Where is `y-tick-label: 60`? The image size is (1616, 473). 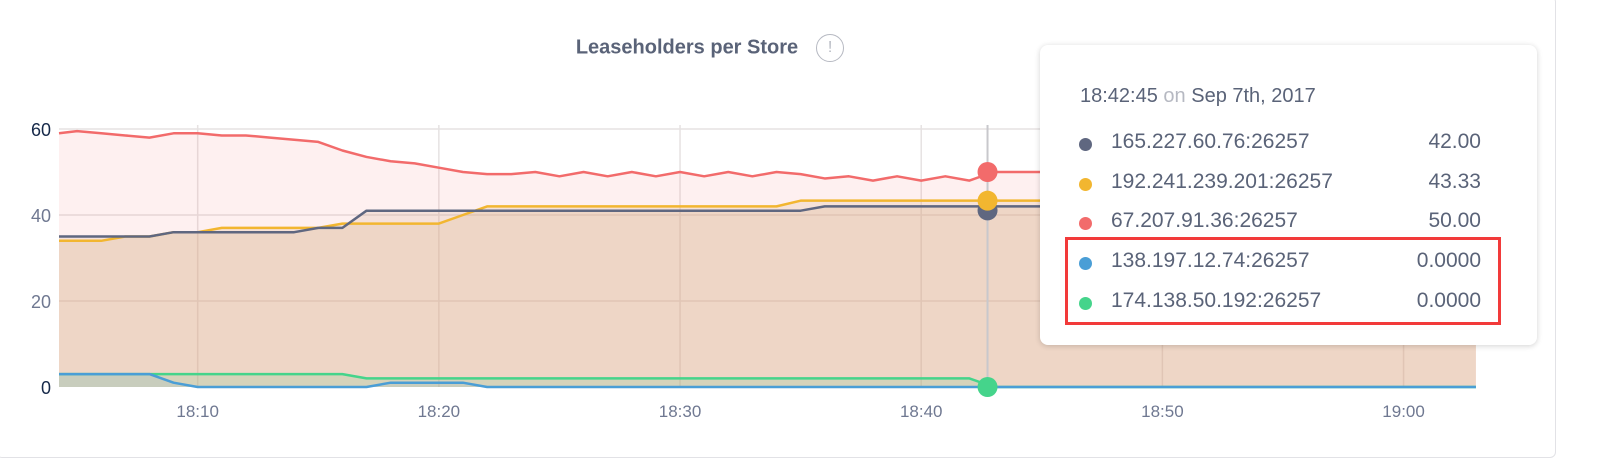
y-tick-label: 60 is located at coordinates (41, 130).